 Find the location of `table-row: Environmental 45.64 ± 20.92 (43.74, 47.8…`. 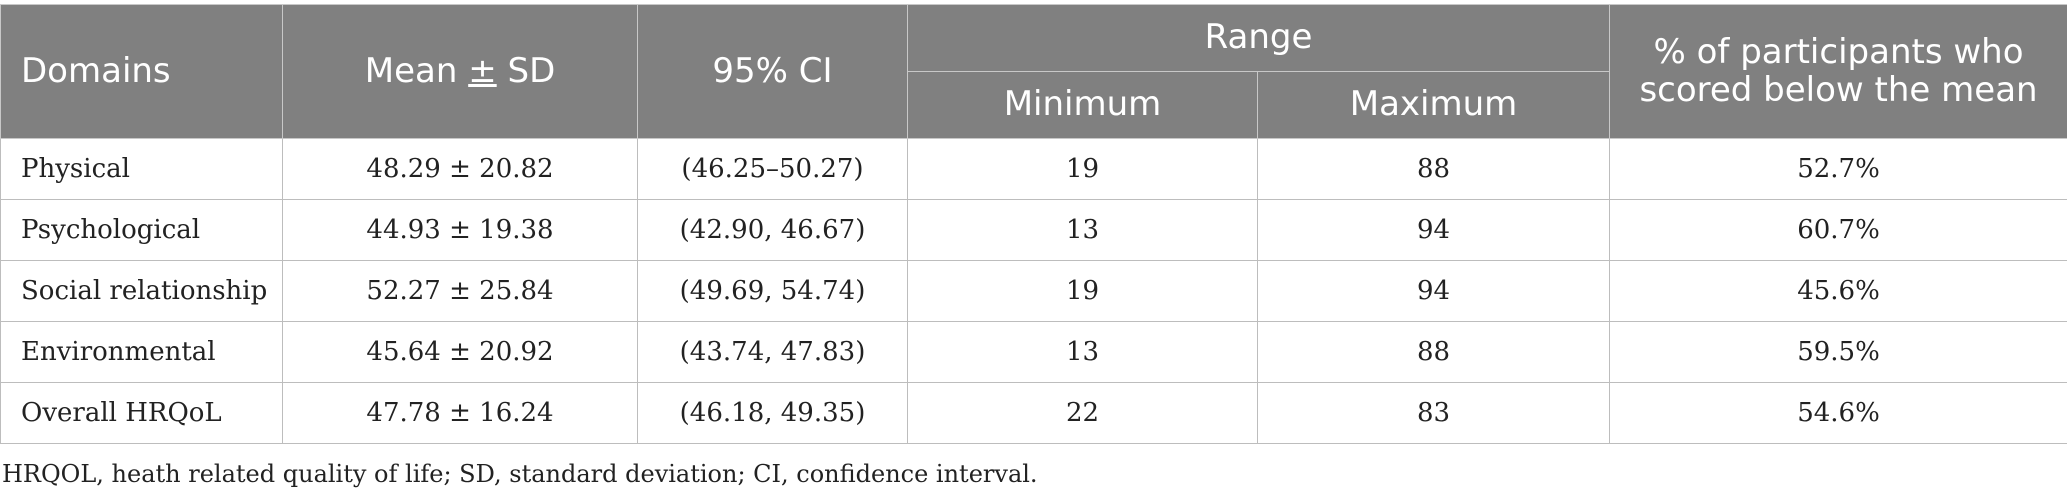

table-row: Environmental 45.64 ± 20.92 (43.74, 47.8… is located at coordinates (1033, 352).